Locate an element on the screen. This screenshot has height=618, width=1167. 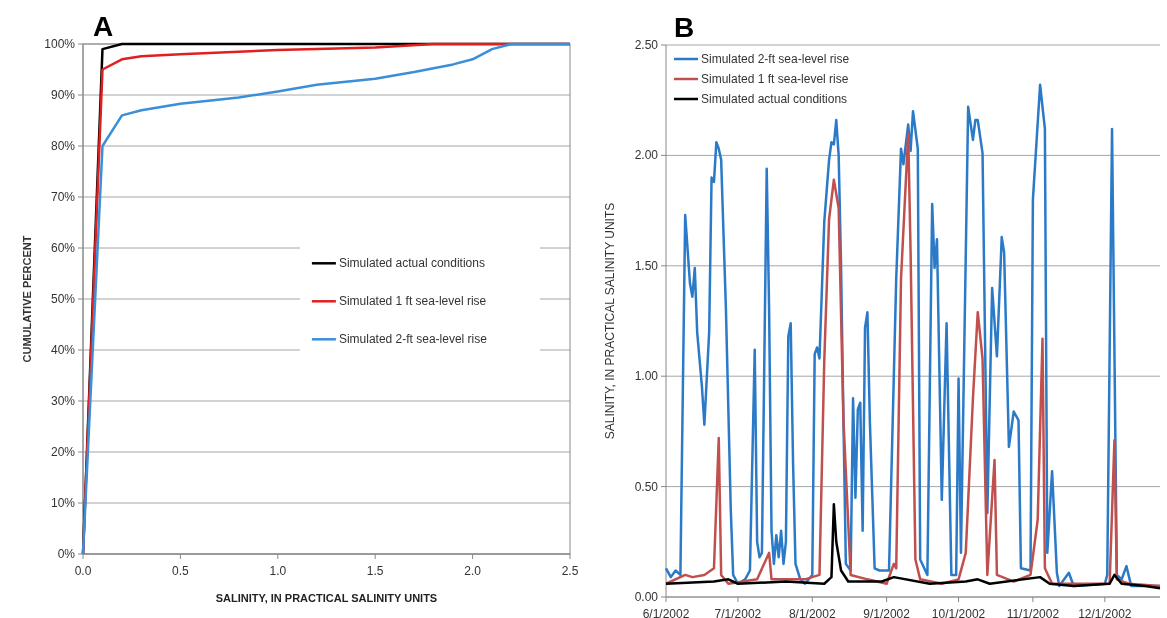
y-tick-label: 0.00 is located at coordinates (646, 597).